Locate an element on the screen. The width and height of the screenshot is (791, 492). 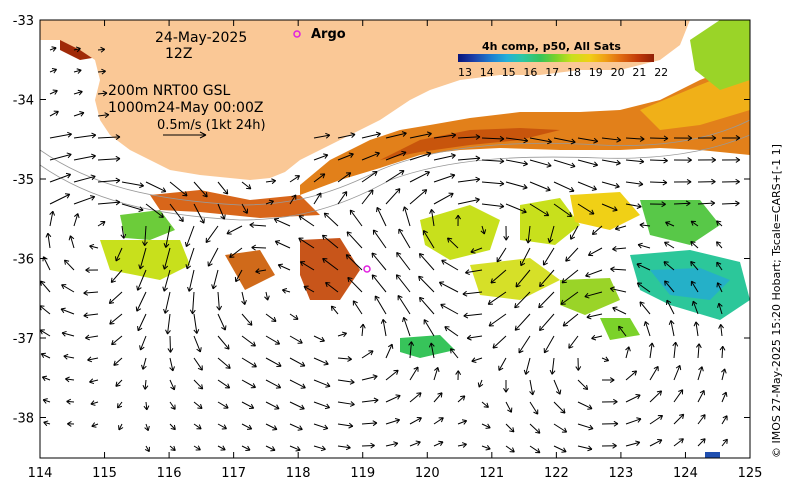
x-tick-label: 117 is located at coordinates (233, 473).